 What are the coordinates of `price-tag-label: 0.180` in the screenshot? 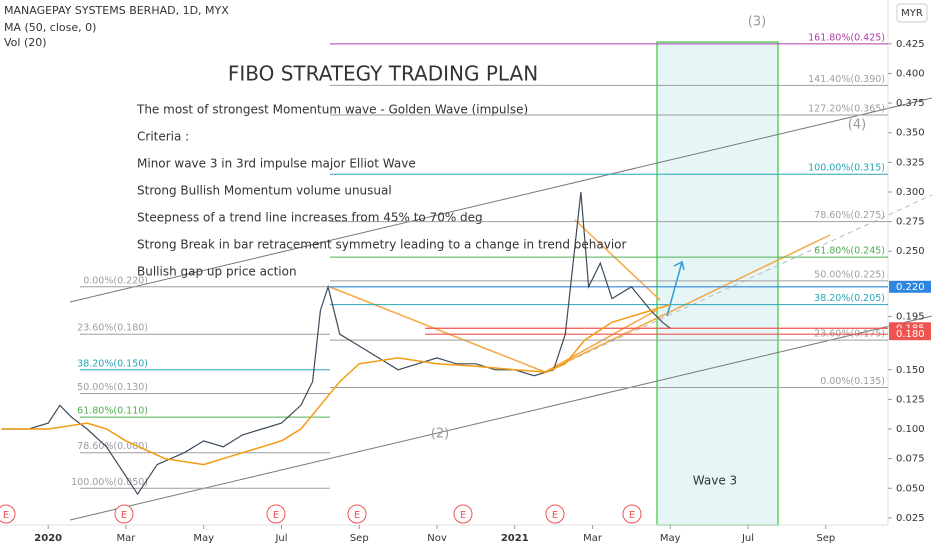 It's located at (910, 334).